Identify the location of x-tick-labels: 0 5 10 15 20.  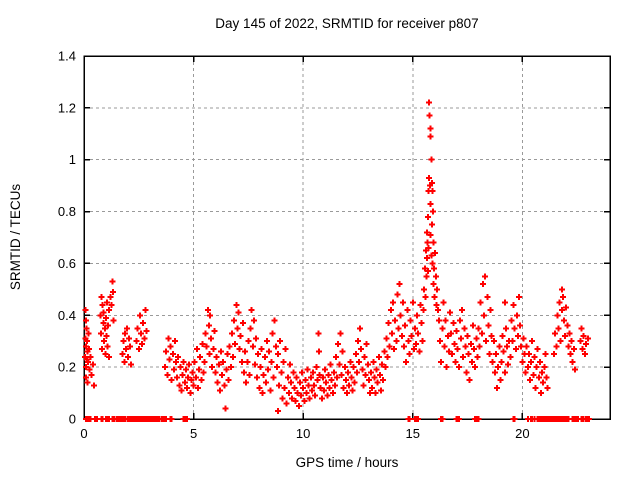
(304, 433).